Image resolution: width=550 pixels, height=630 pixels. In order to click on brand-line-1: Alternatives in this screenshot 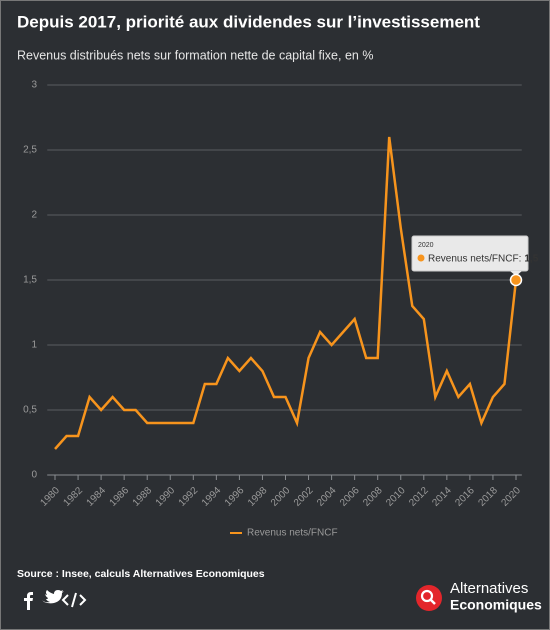, I will do `click(489, 588)`.